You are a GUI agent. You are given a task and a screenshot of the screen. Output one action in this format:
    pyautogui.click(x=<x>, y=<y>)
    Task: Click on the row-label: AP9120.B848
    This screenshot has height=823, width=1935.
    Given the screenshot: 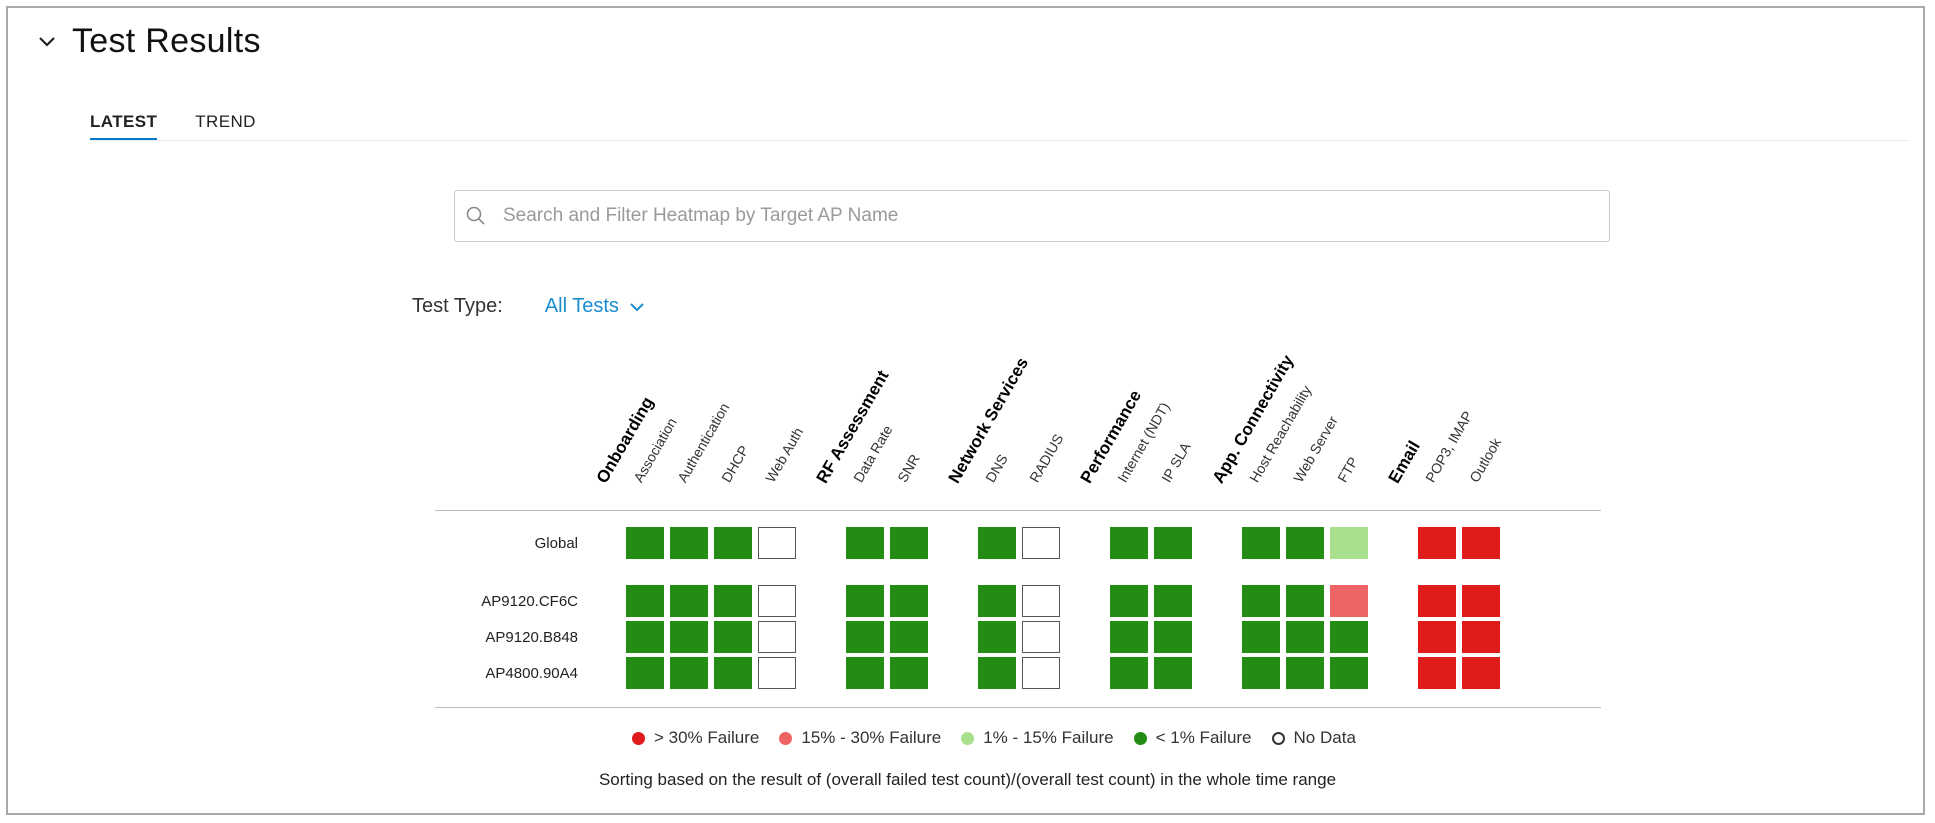 What is the action you would take?
    pyautogui.click(x=531, y=637)
    